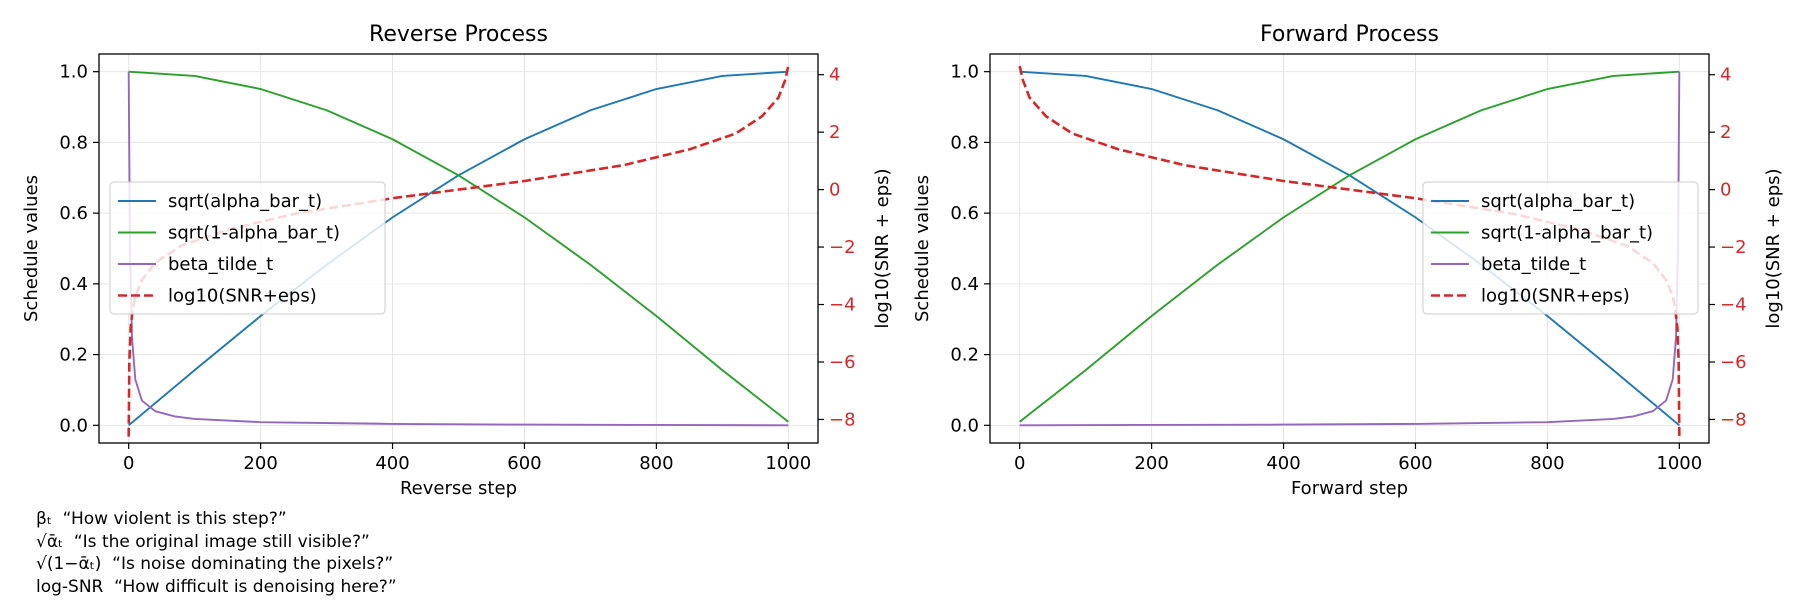 The image size is (1800, 600). I want to click on chart-title: Forward Process, so click(1349, 34).